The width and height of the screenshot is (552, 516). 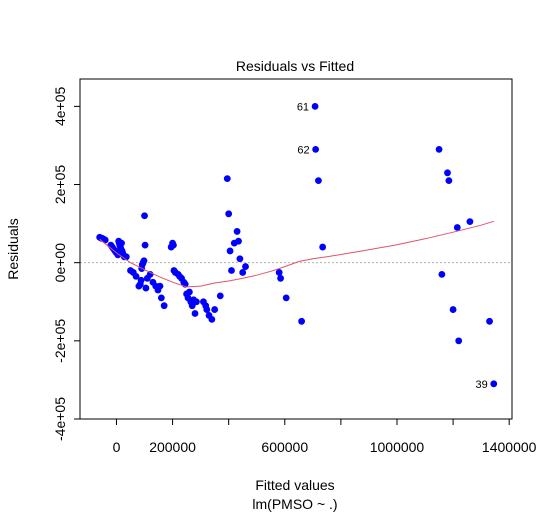 I want to click on y-tick-label: -4e+05, so click(x=60, y=419).